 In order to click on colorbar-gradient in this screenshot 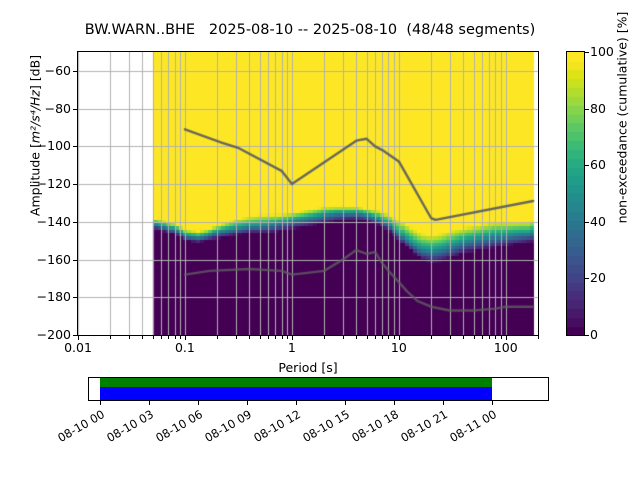, I will do `click(575, 193)`.